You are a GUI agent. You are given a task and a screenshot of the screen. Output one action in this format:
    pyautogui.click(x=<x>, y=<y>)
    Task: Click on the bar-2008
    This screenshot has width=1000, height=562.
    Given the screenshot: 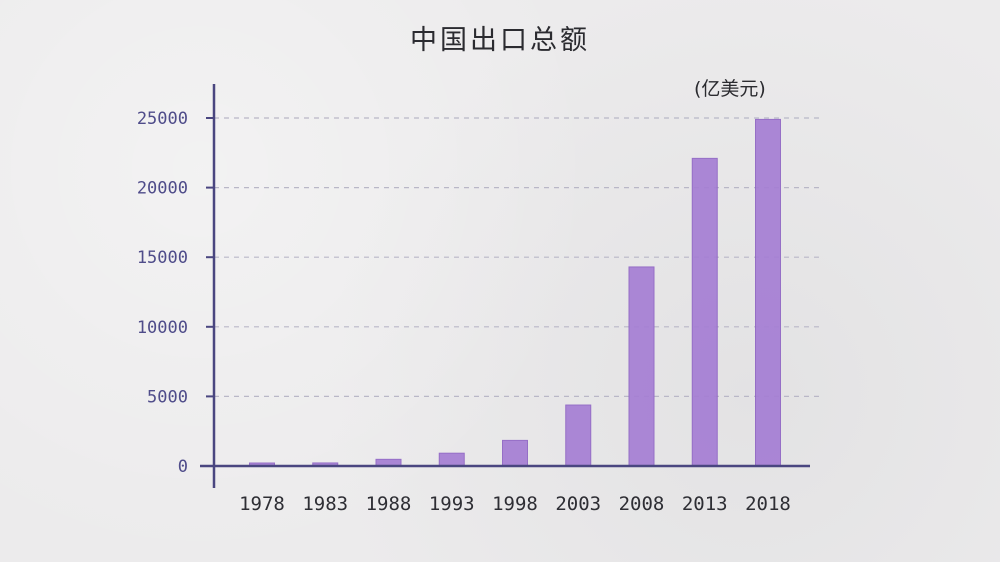 What is the action you would take?
    pyautogui.click(x=641, y=366)
    